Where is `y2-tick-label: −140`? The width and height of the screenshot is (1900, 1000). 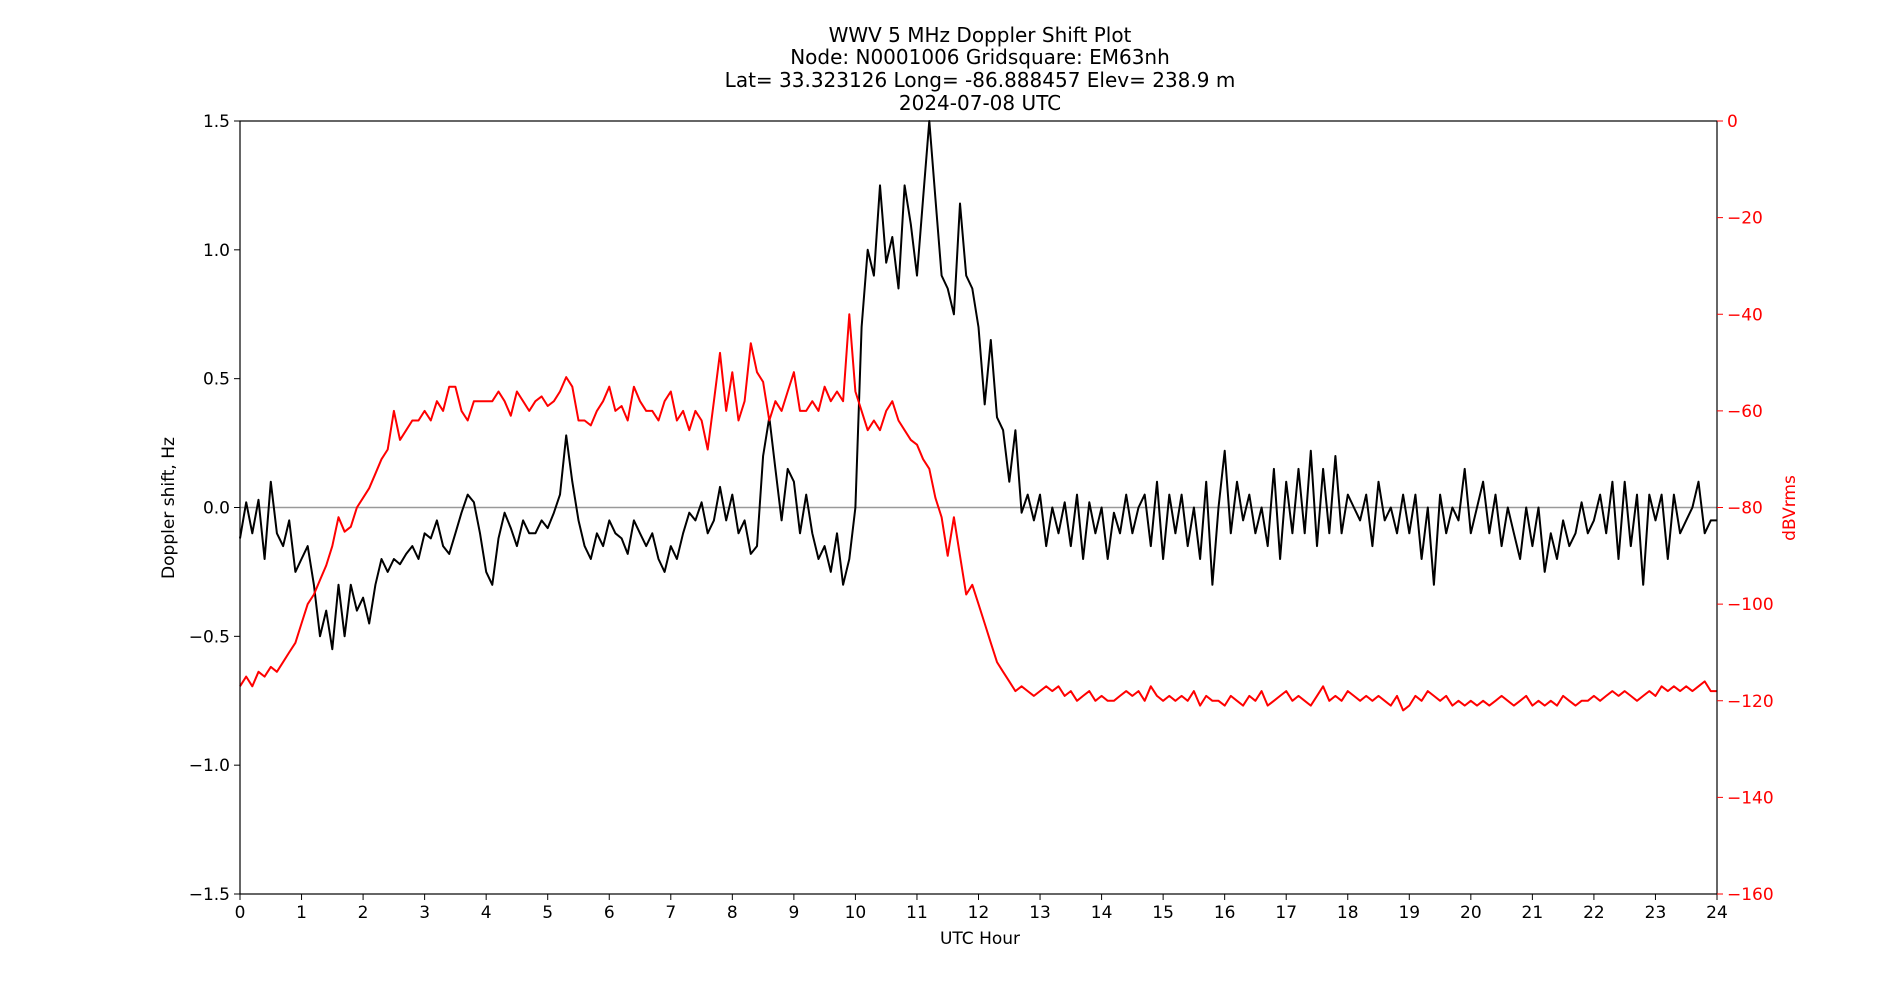 y2-tick-label: −140 is located at coordinates (1750, 798).